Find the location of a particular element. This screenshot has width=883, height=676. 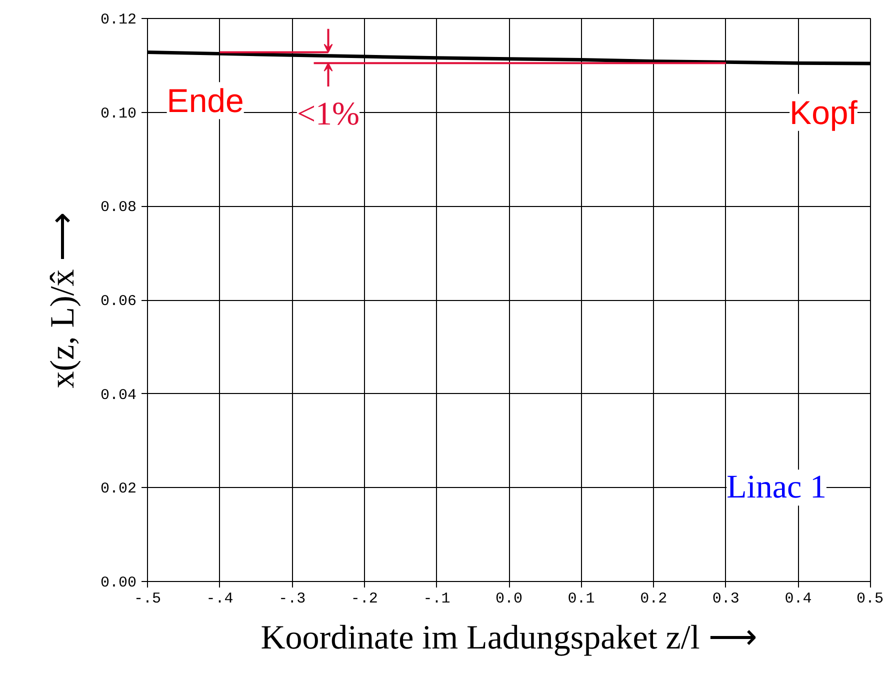

annotation: Kopf is located at coordinates (824, 112).